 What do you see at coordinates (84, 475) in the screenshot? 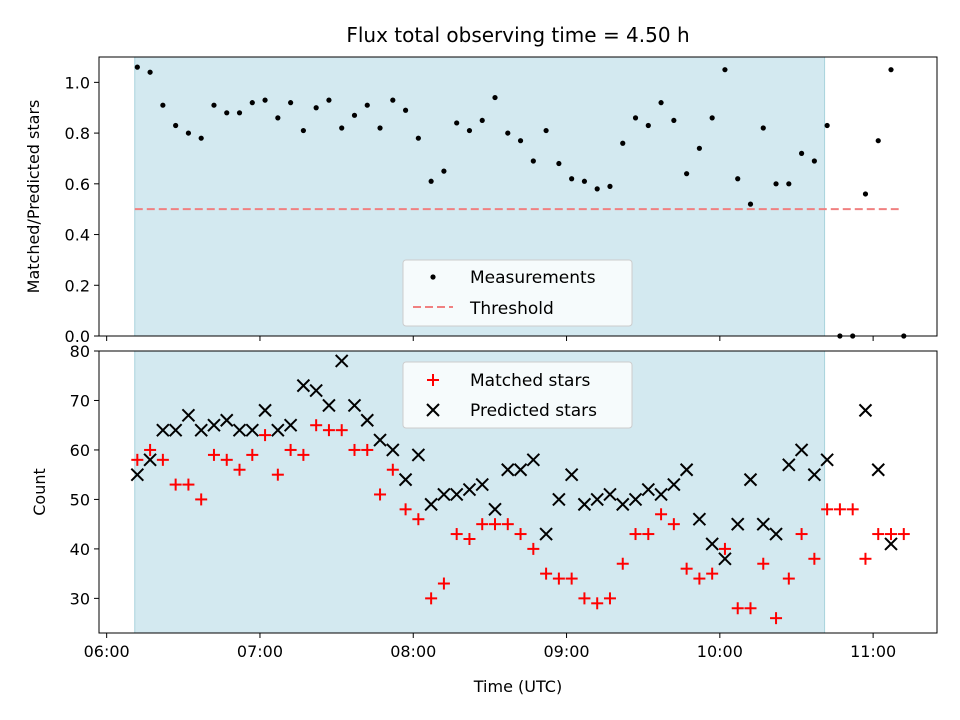
I see `bottom-y-axis: 30 40 50 60 70 80` at bounding box center [84, 475].